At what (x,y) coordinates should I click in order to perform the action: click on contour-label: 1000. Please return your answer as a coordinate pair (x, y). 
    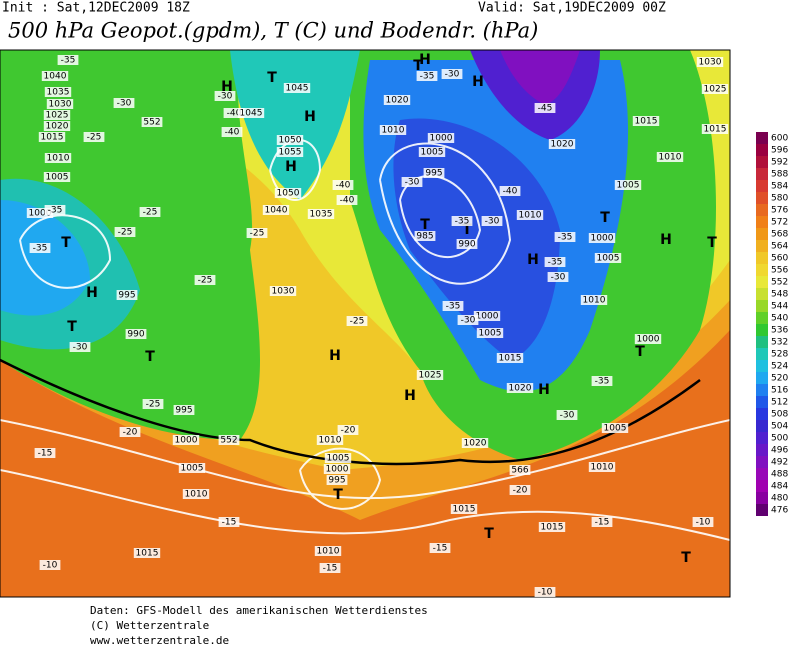
    Looking at the image, I should click on (648, 340).